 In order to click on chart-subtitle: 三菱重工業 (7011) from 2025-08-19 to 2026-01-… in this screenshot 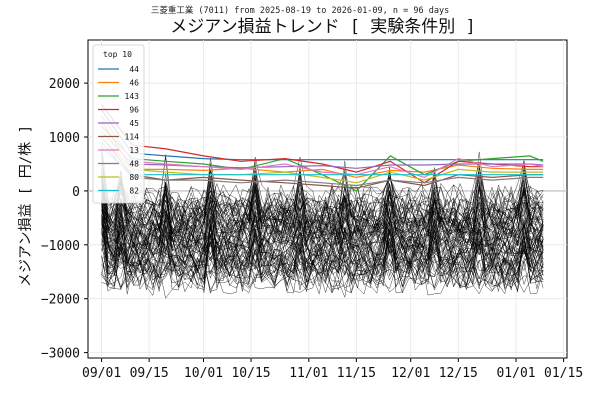, I will do `click(300, 10)`.